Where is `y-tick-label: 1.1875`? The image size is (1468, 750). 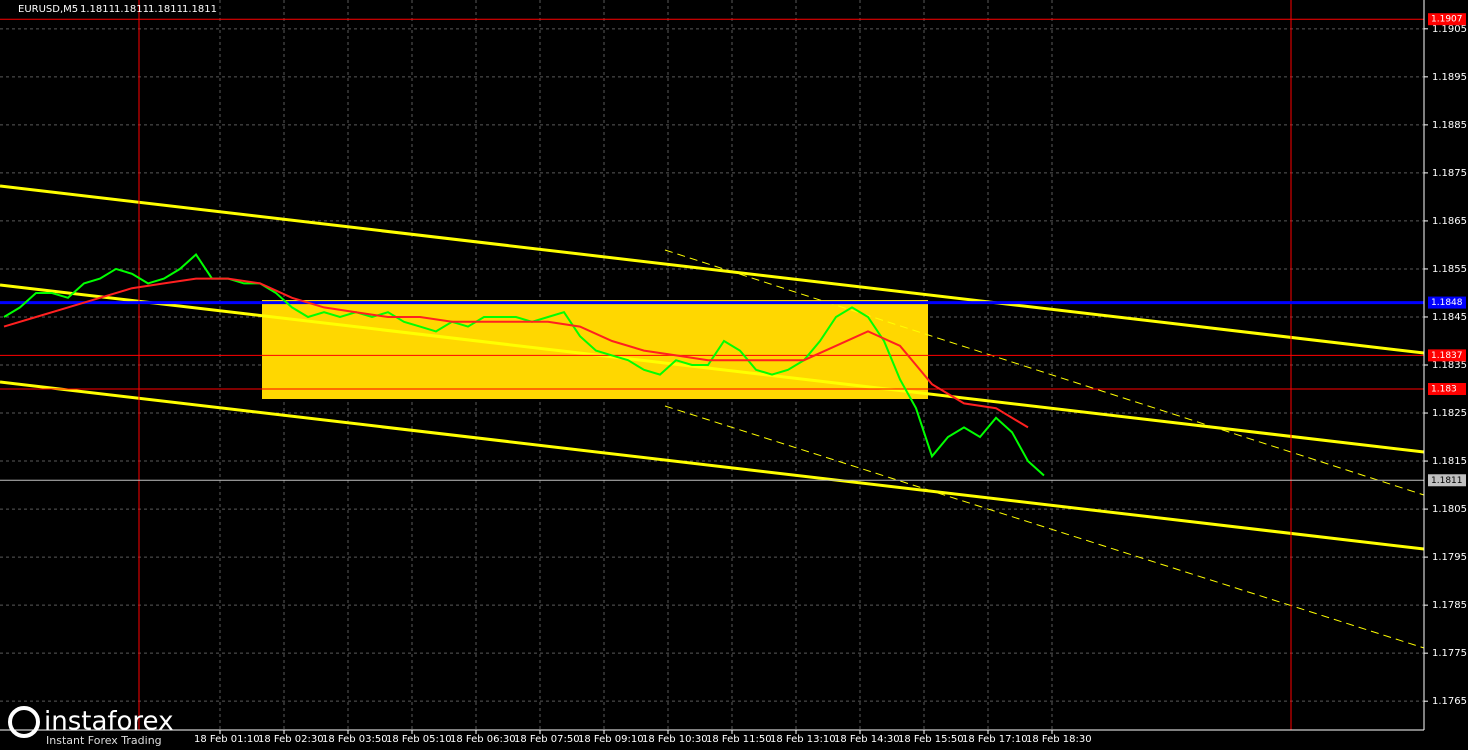
y-tick-label: 1.1875 is located at coordinates (1449, 173).